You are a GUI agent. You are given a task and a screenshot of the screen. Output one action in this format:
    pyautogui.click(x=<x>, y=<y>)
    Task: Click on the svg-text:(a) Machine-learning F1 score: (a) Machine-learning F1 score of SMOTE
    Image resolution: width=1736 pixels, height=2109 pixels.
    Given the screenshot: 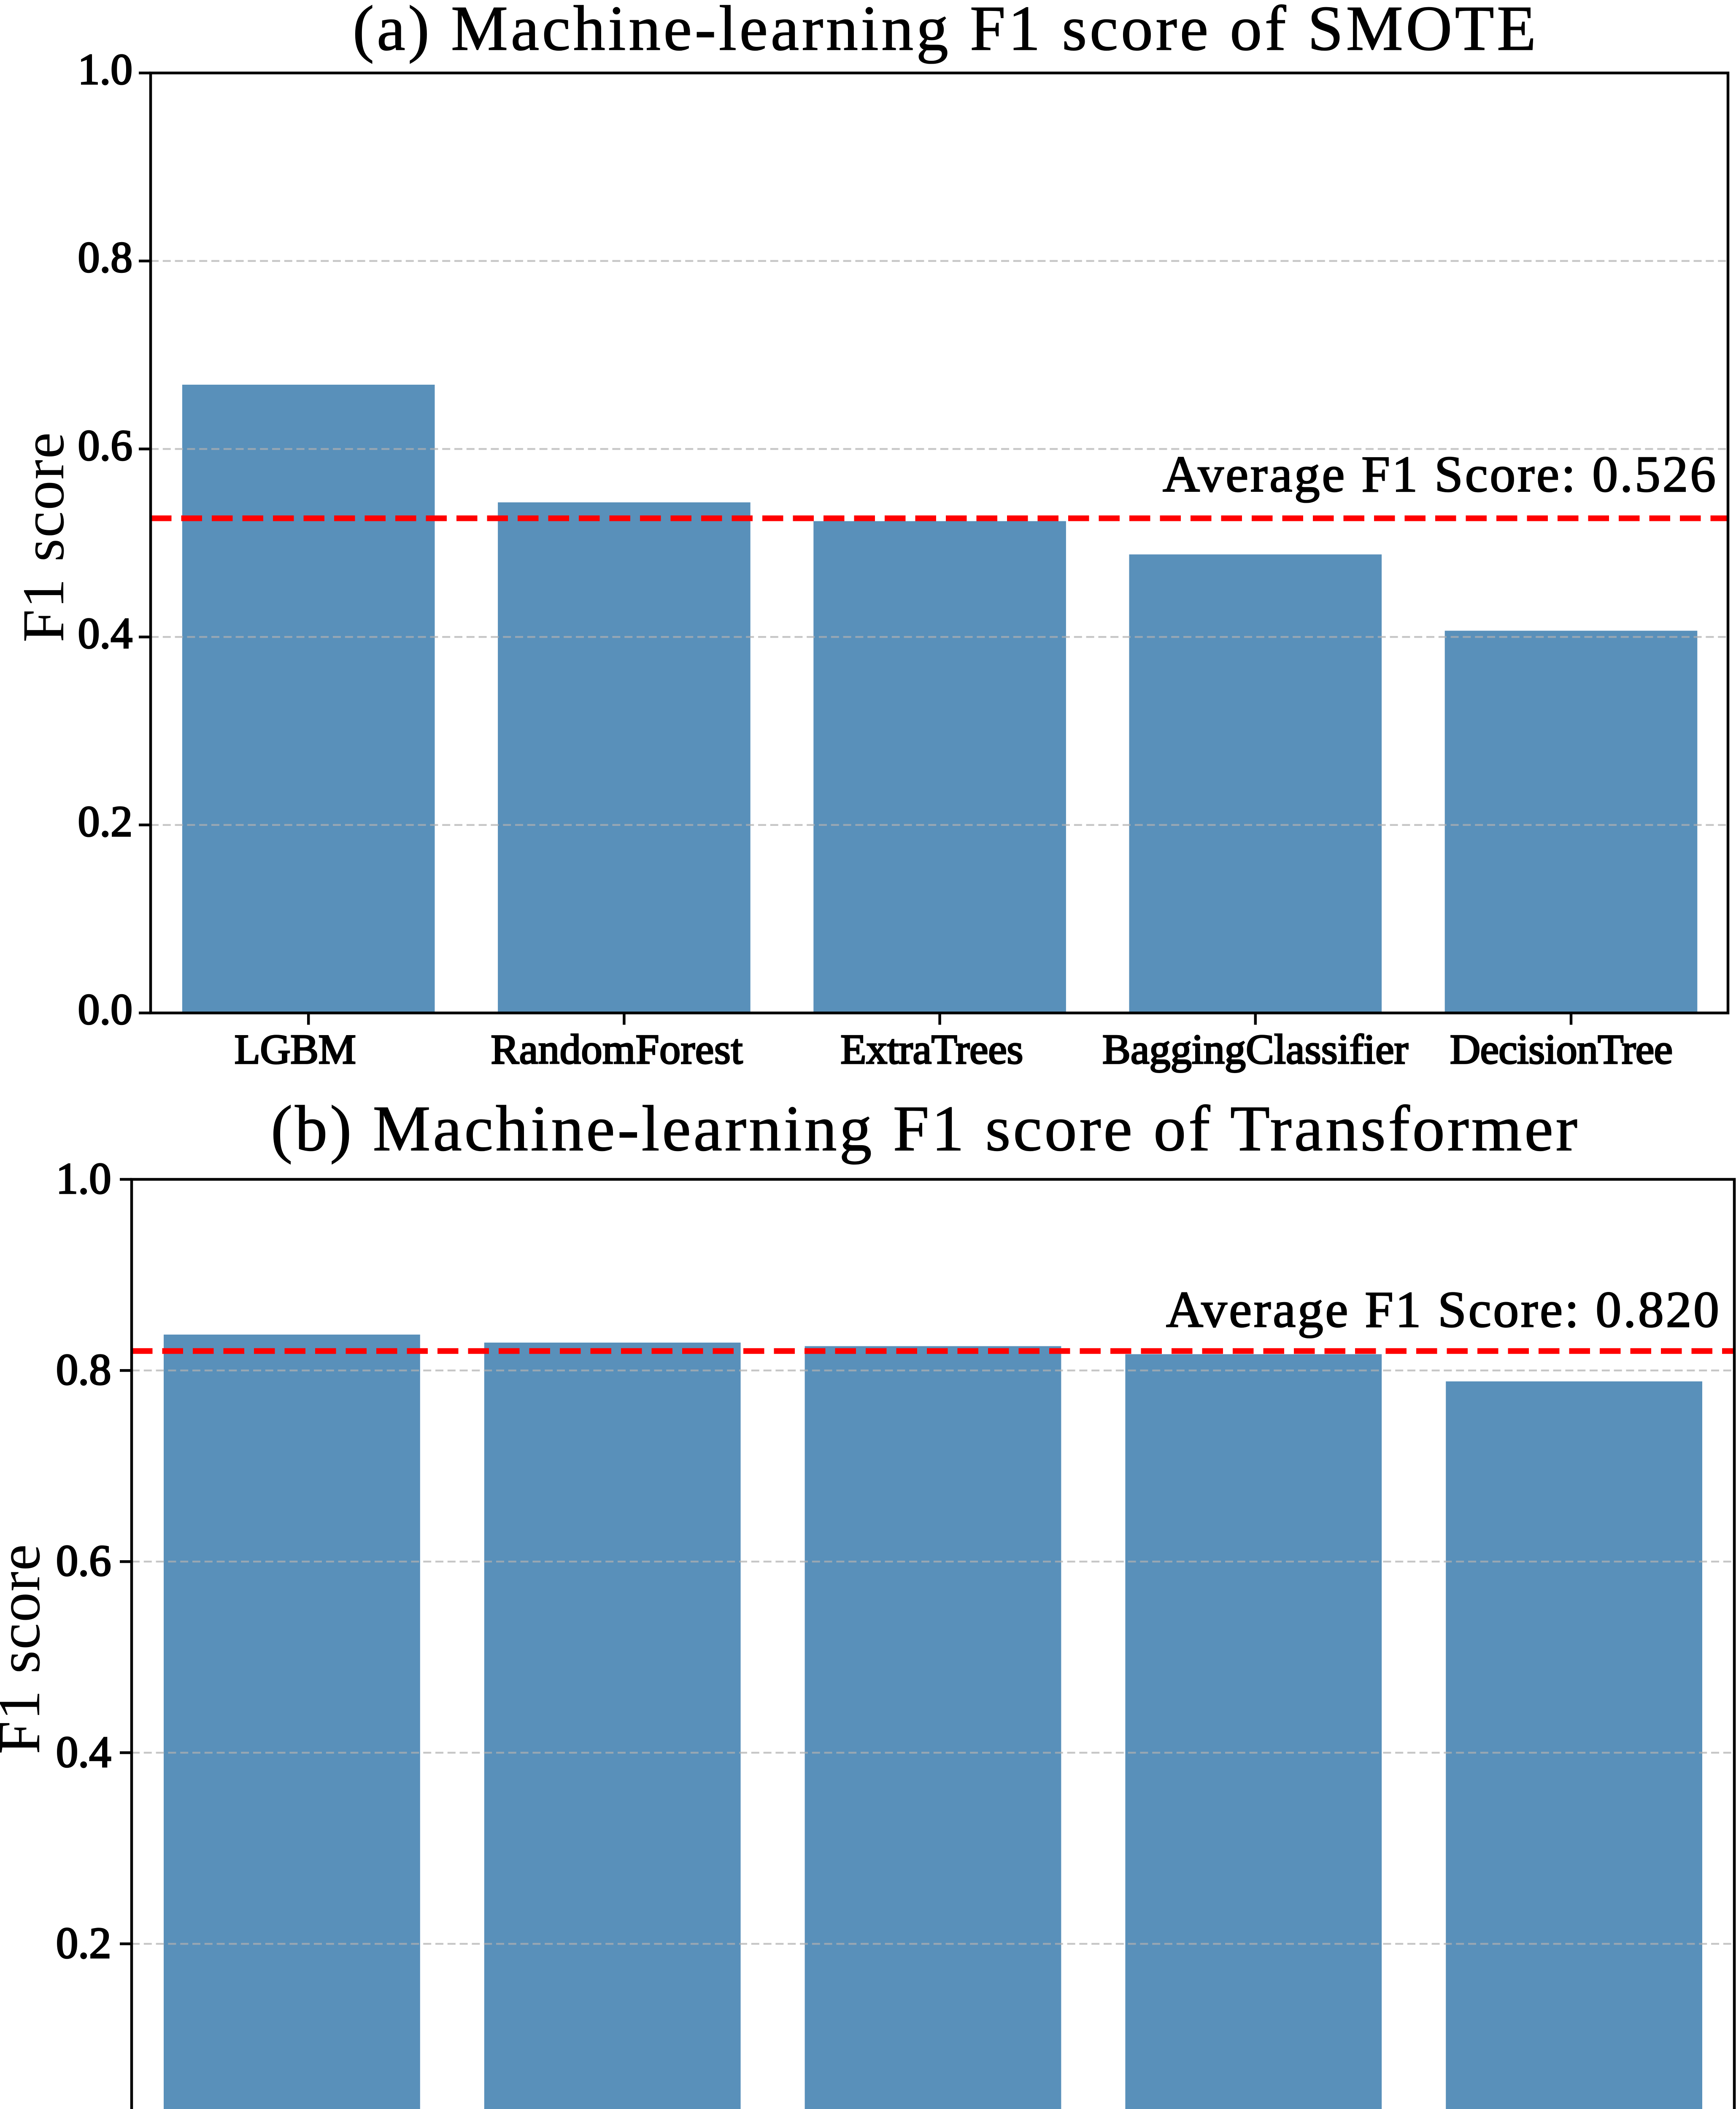 What is the action you would take?
    pyautogui.click(x=944, y=32)
    